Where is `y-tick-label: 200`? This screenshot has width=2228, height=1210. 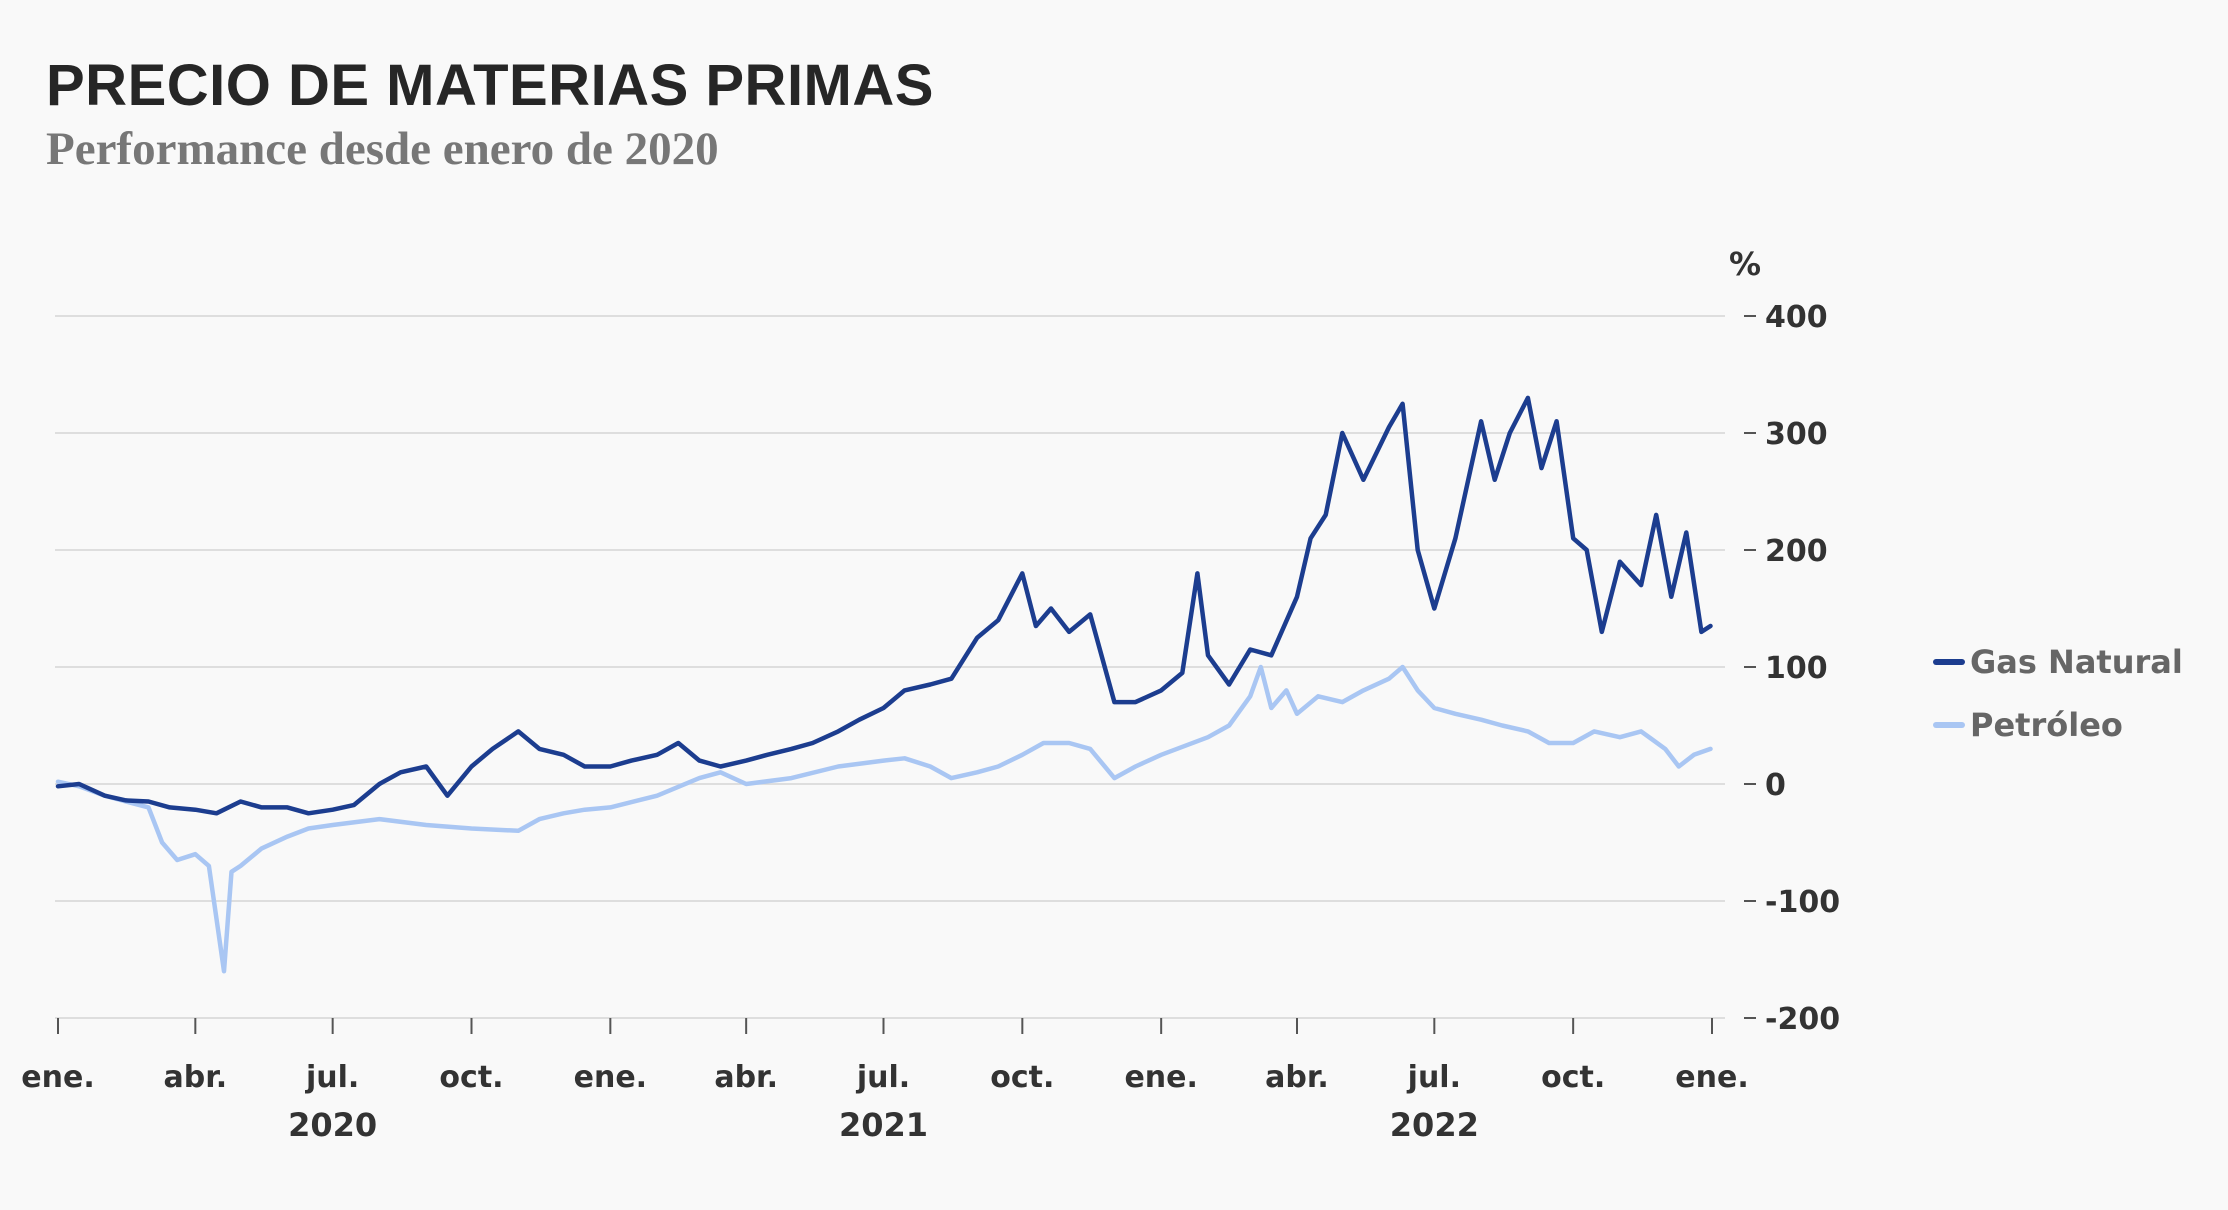
y-tick-label: 200 is located at coordinates (1796, 551).